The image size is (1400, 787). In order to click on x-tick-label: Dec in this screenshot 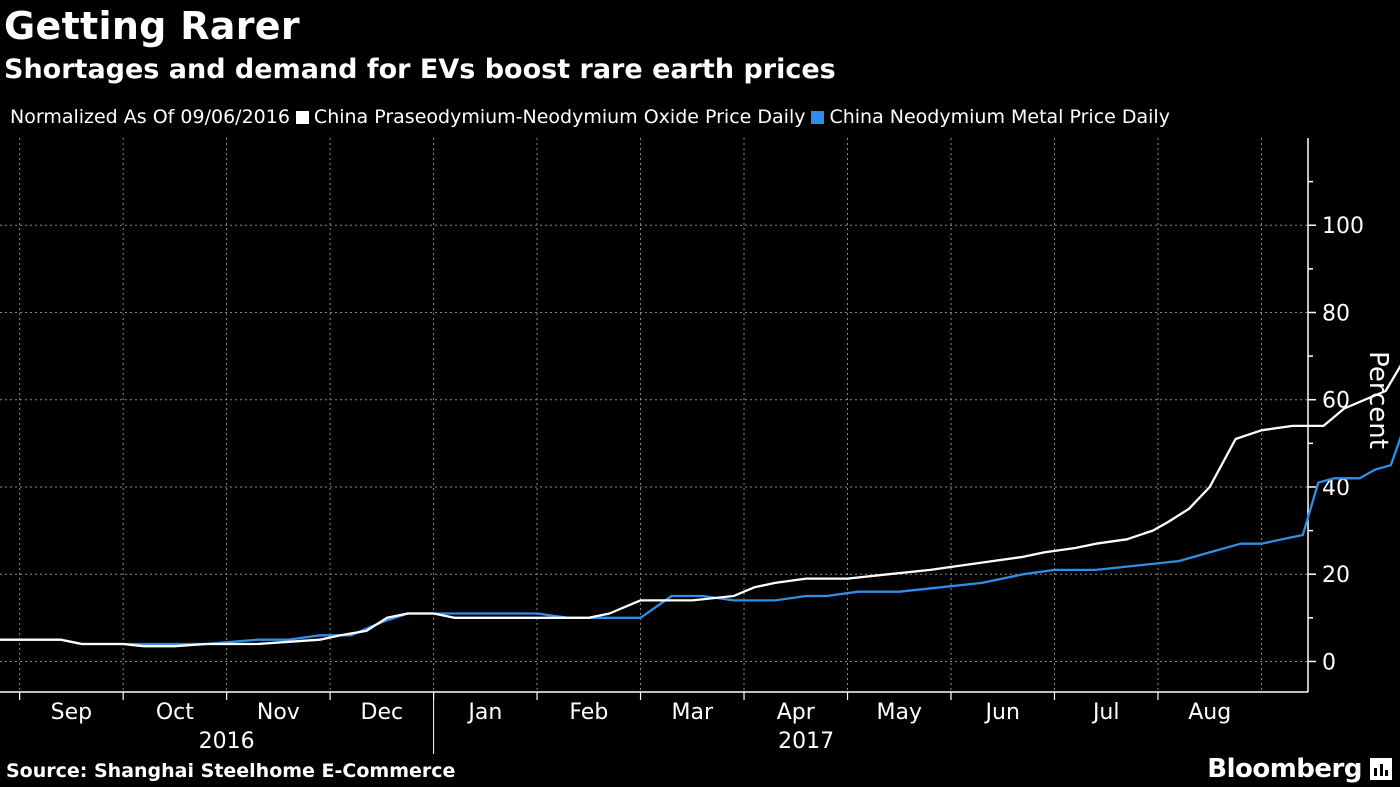, I will do `click(382, 712)`.